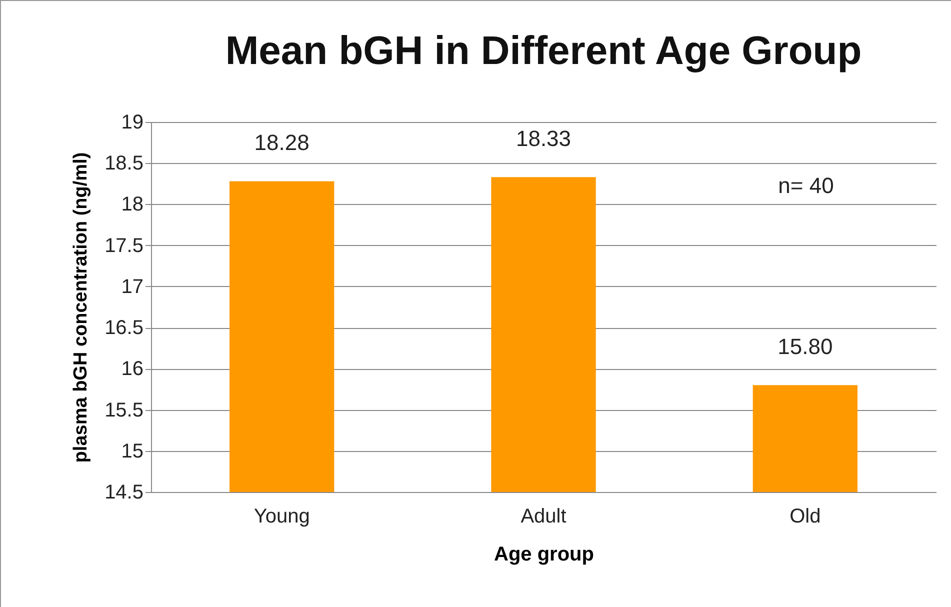 This screenshot has height=607, width=951. What do you see at coordinates (132, 369) in the screenshot?
I see `y-tick-label: 16` at bounding box center [132, 369].